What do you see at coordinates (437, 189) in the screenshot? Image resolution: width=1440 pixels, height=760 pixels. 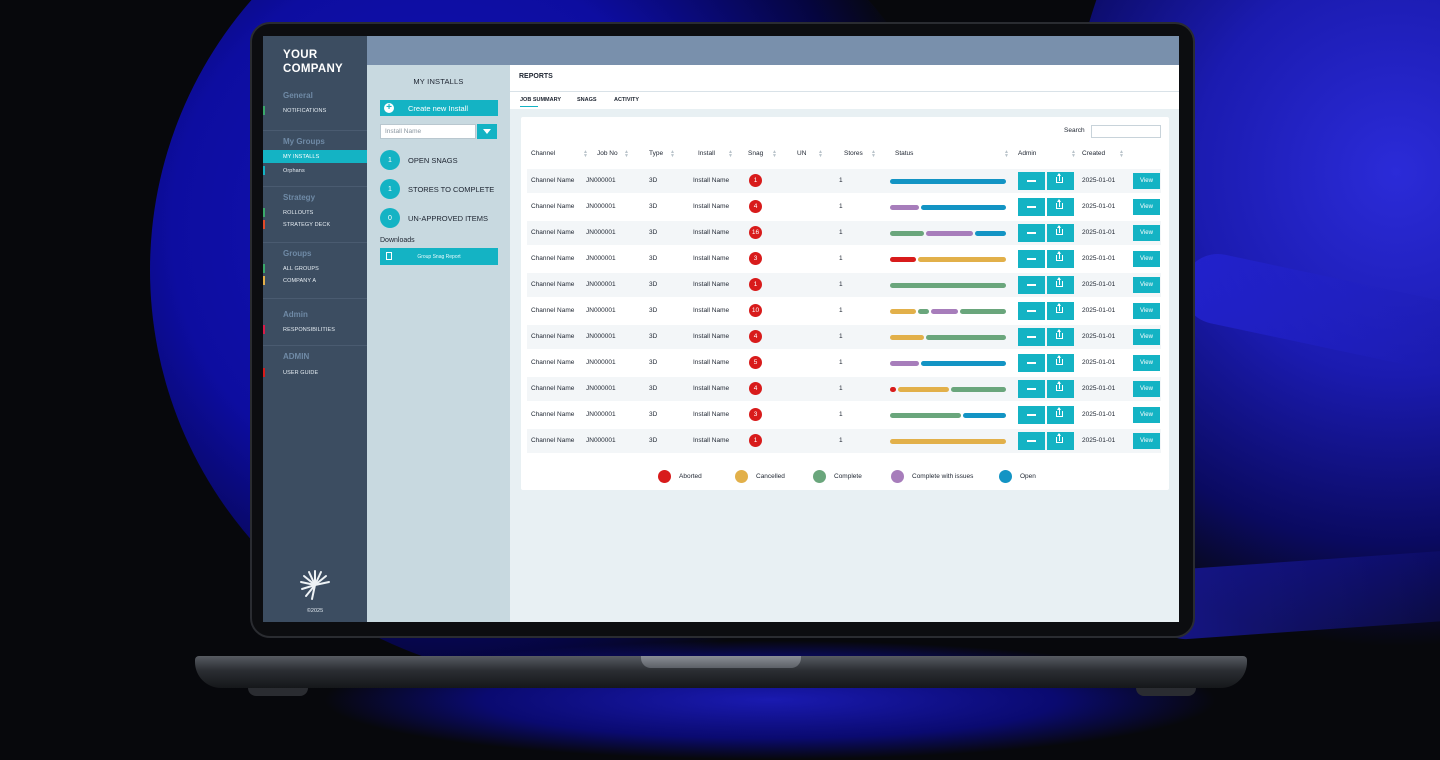 I see `stat-stores-to-complete: 1 STORES TO COMPLETE` at bounding box center [437, 189].